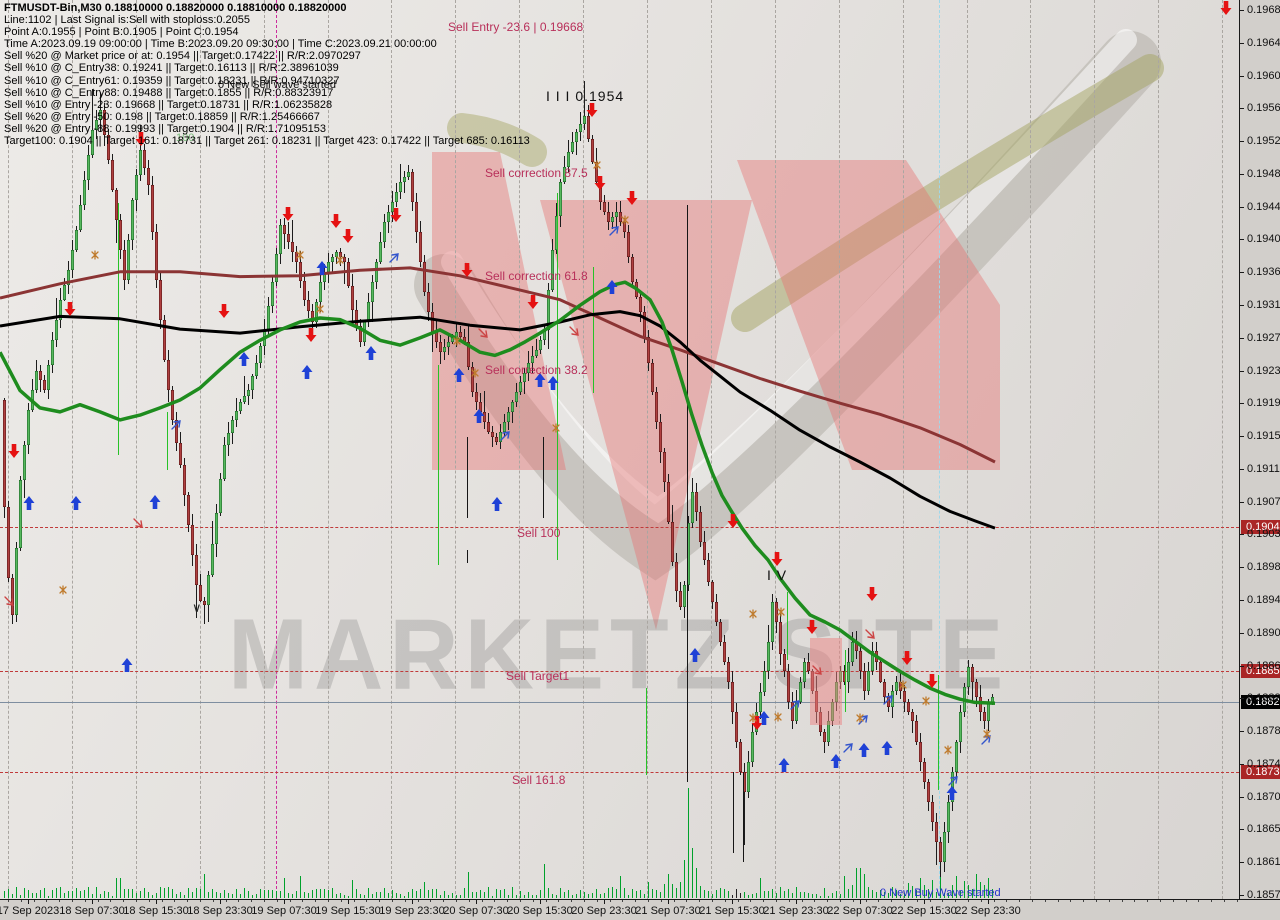 The height and width of the screenshot is (920, 1280). What do you see at coordinates (647, 449) in the screenshot?
I see `gridline-vertical` at bounding box center [647, 449].